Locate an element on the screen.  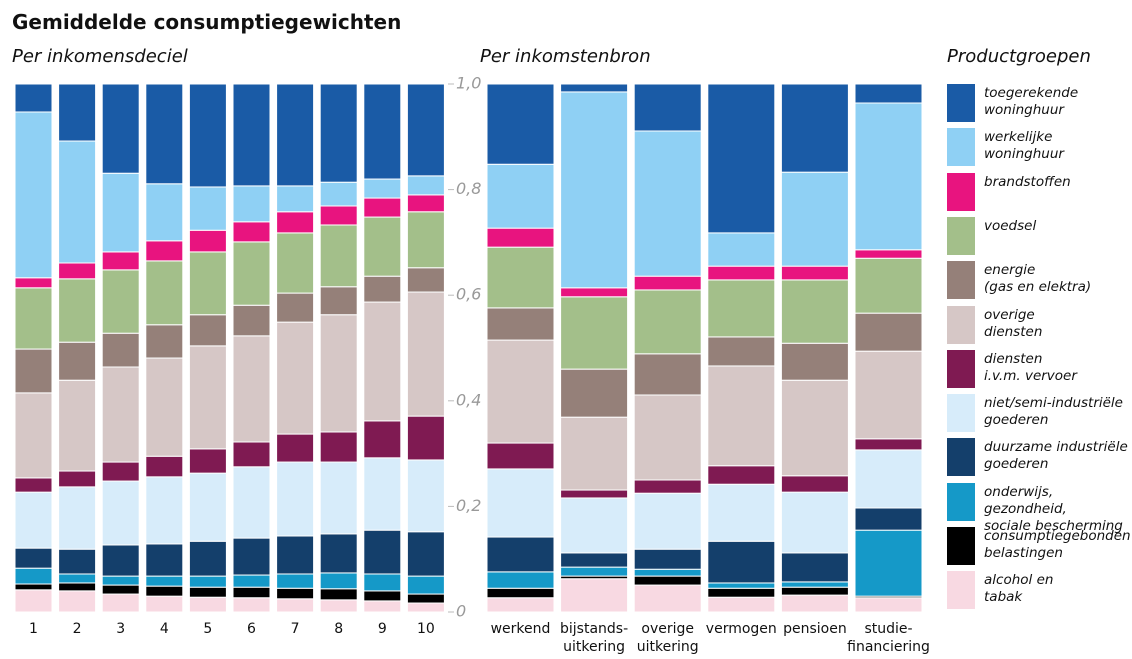
x-tick-label: bijstands- uitkering is located at coordinates (594, 638).